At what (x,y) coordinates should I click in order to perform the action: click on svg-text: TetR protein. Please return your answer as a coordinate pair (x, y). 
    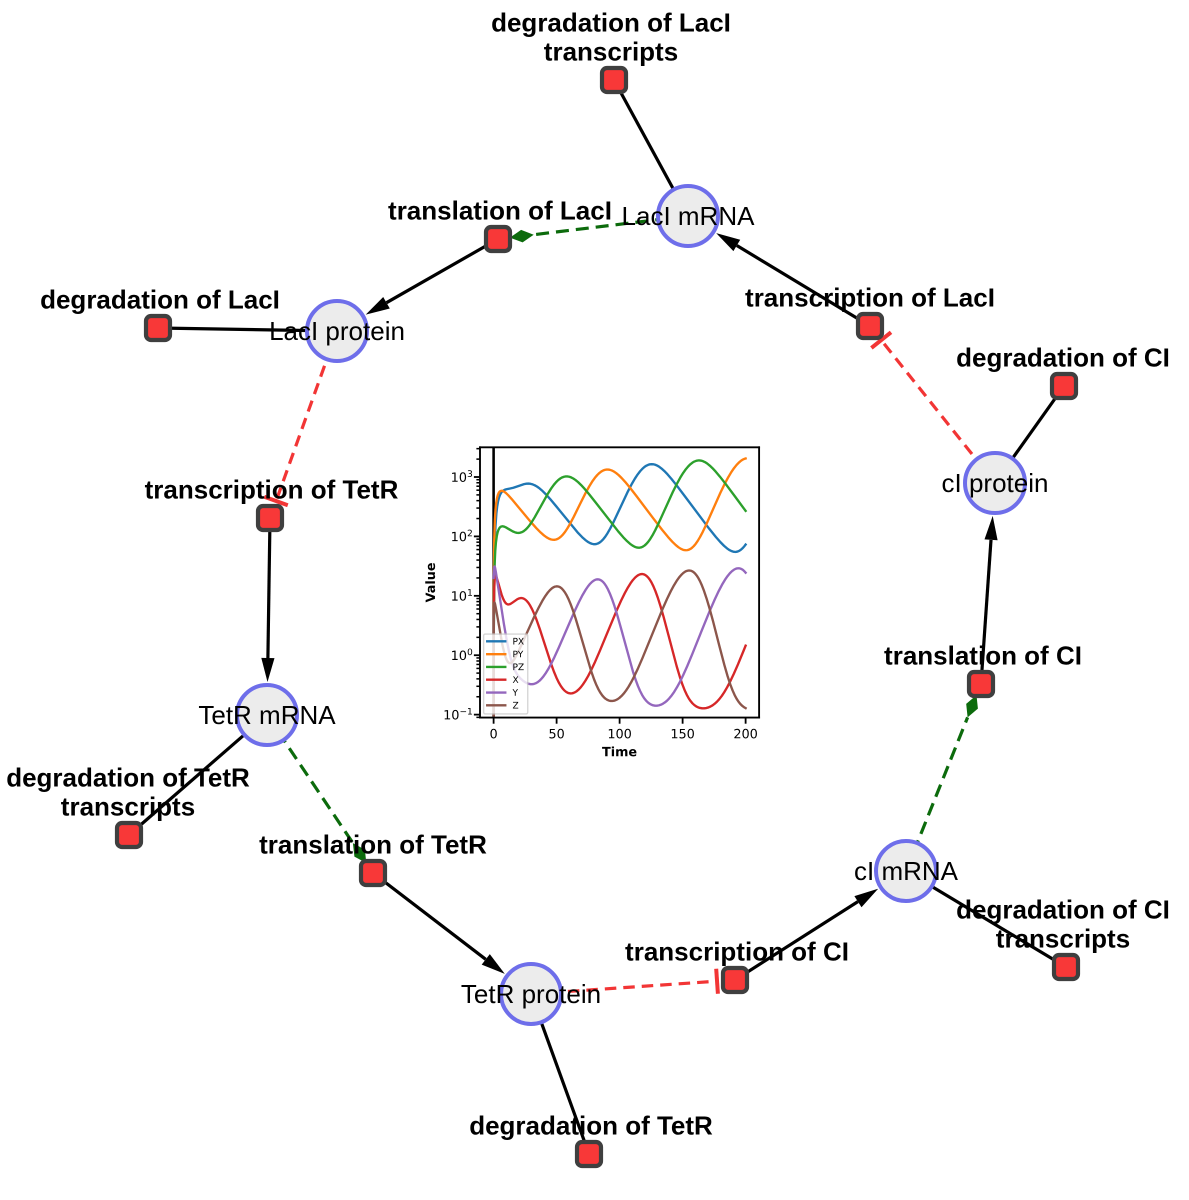
    Looking at the image, I should click on (531, 994).